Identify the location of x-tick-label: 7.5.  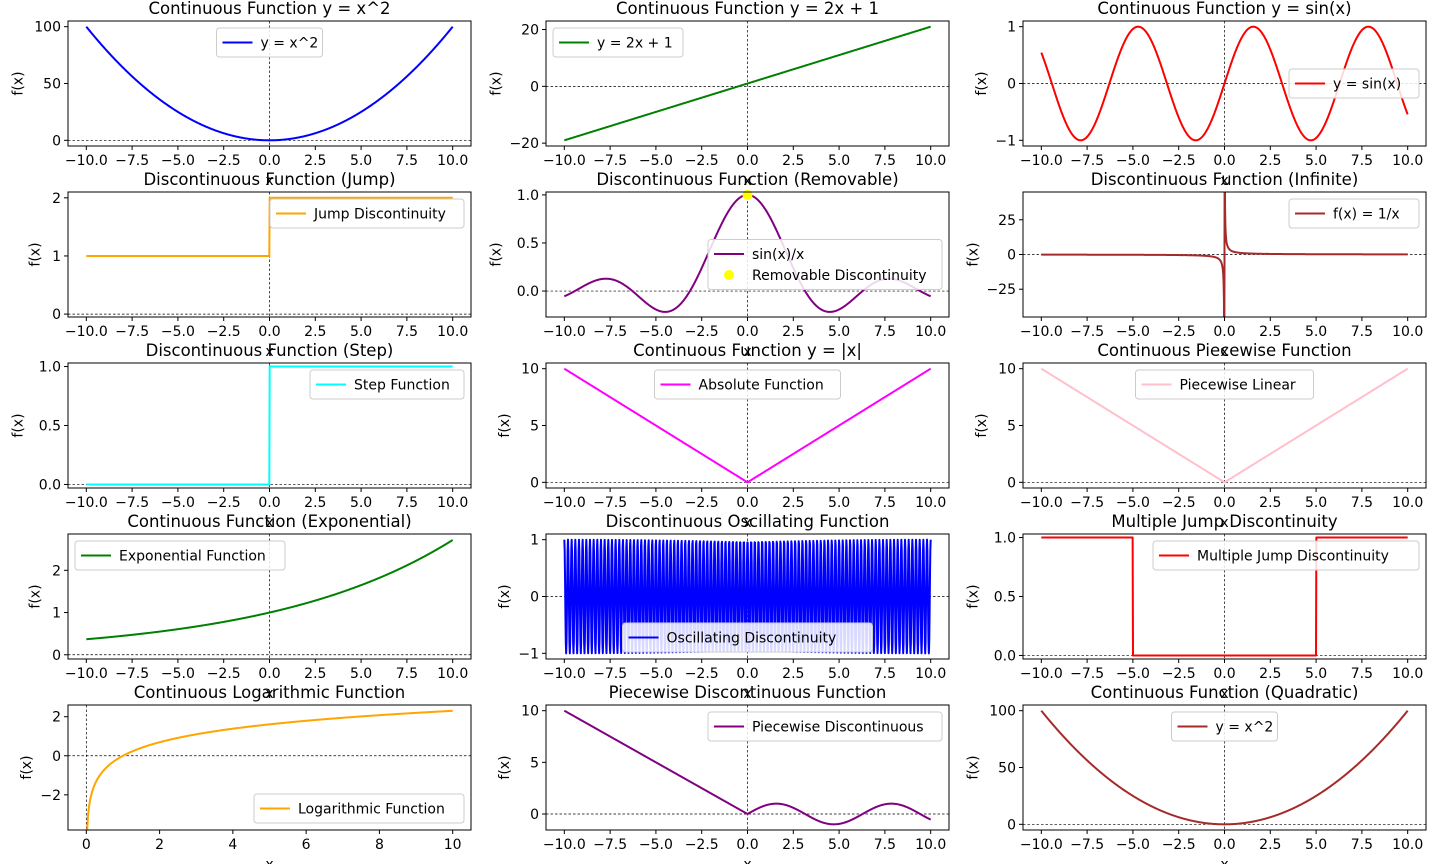
(1362, 845).